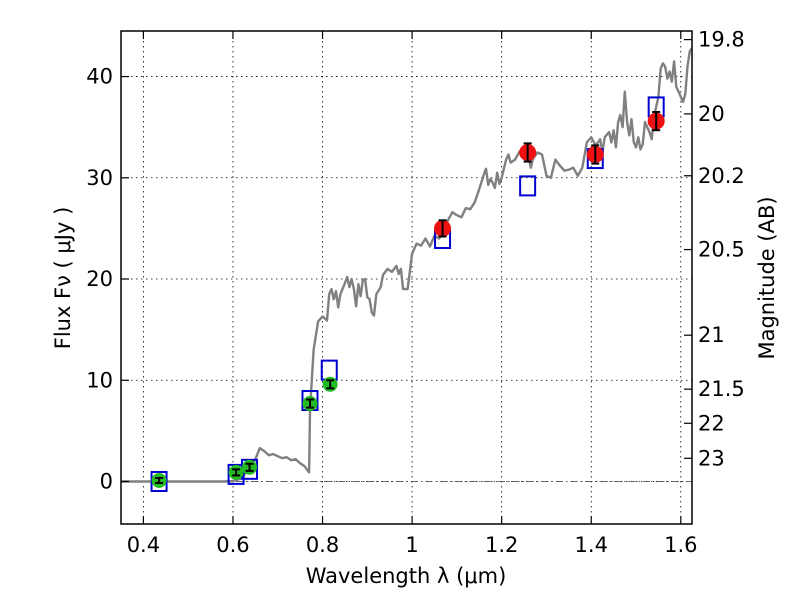 This screenshot has width=800, height=600. Describe the element at coordinates (406, 576) in the screenshot. I see `x-axis-label: Wavelength λ (μm)` at that location.